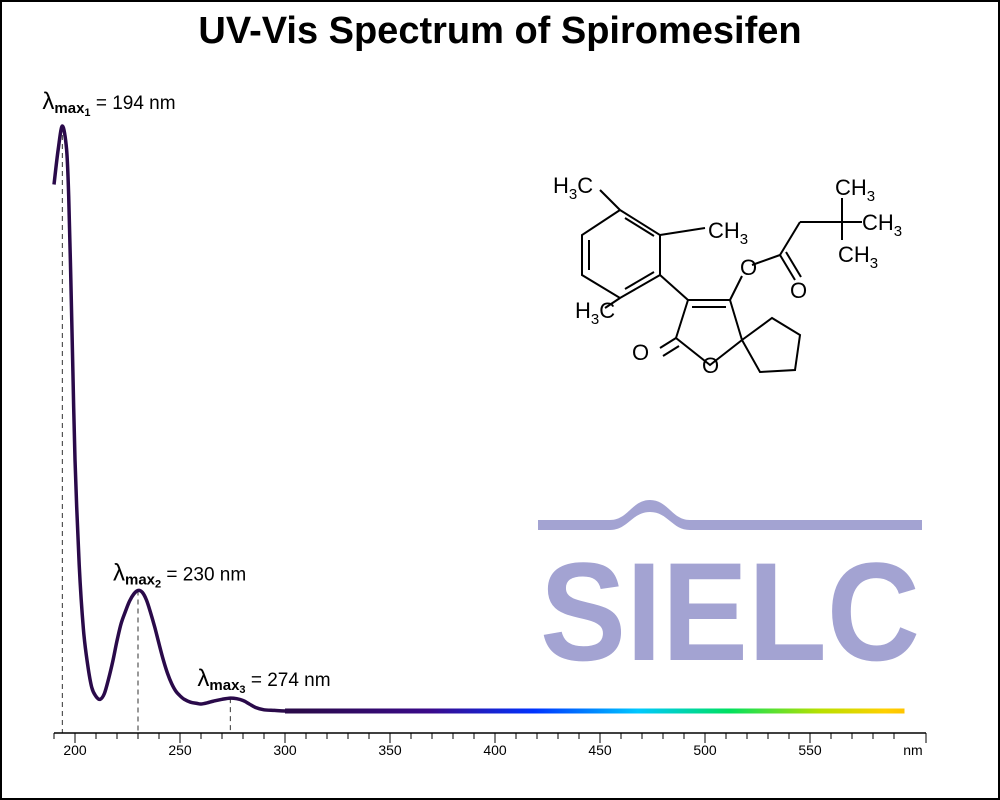 The width and height of the screenshot is (1000, 800). What do you see at coordinates (500, 31) in the screenshot?
I see `chart-title: UV-Vis Spectrum of Spiromesifen` at bounding box center [500, 31].